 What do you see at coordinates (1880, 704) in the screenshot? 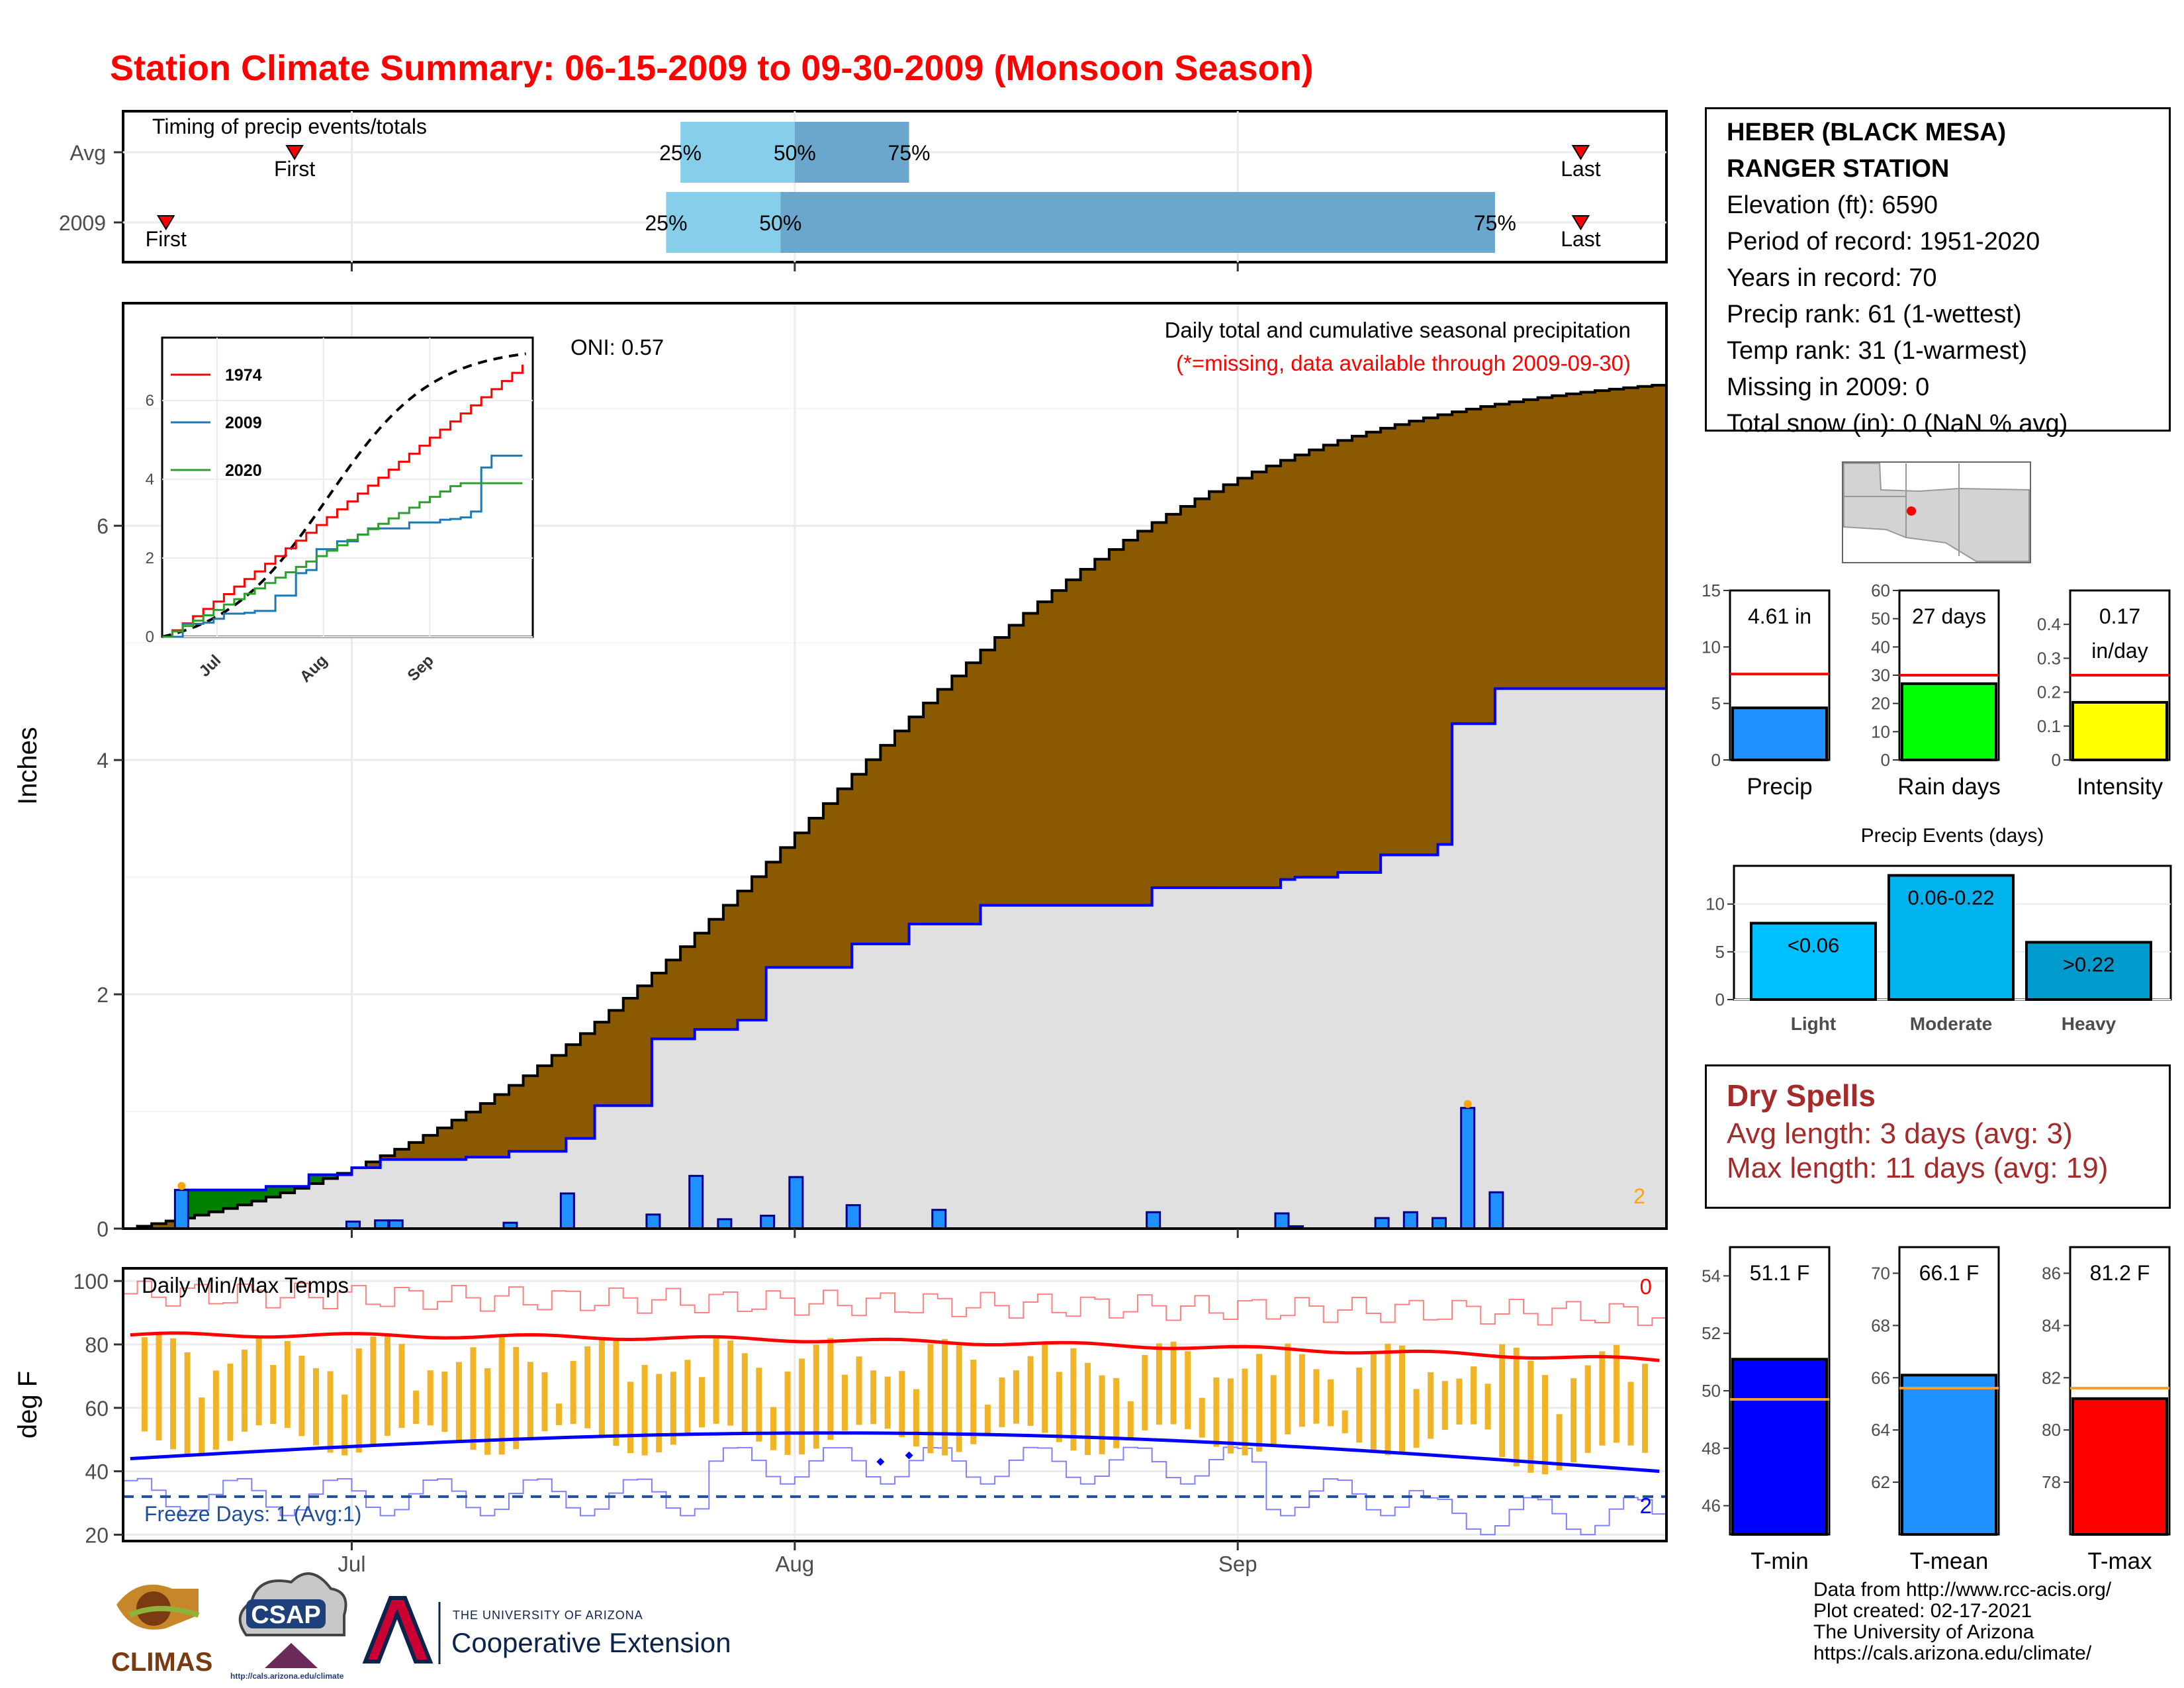
I see `summary-ytick-label: 20` at bounding box center [1880, 704].